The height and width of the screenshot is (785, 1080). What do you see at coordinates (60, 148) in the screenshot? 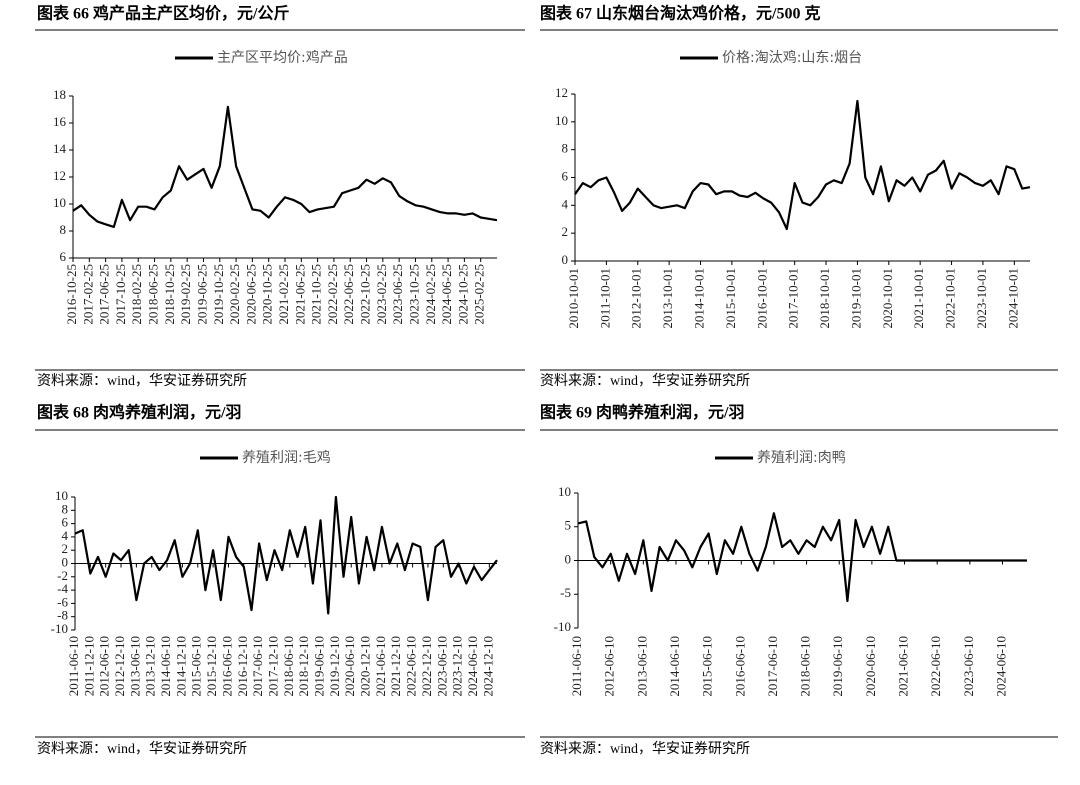
I see `y-tick-label: 14` at bounding box center [60, 148].